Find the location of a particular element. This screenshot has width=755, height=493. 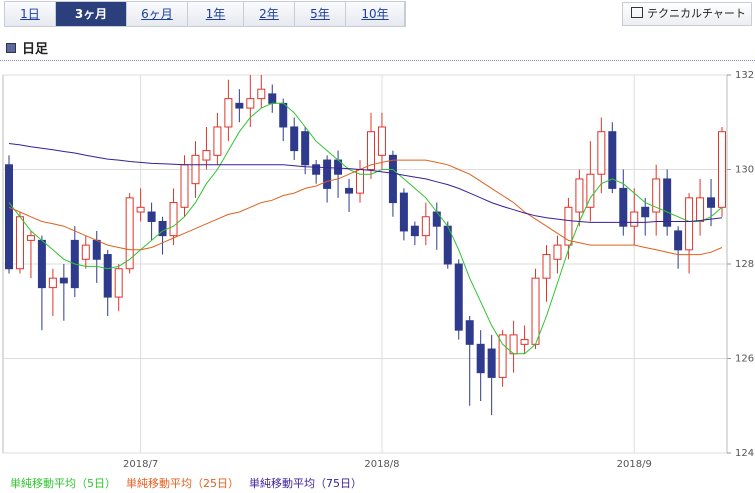

y-tick-label: 130 is located at coordinates (744, 170).